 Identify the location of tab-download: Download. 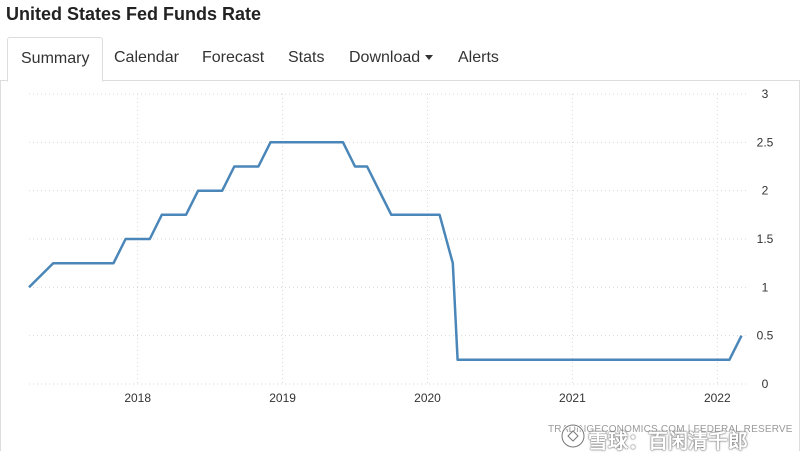
(391, 59).